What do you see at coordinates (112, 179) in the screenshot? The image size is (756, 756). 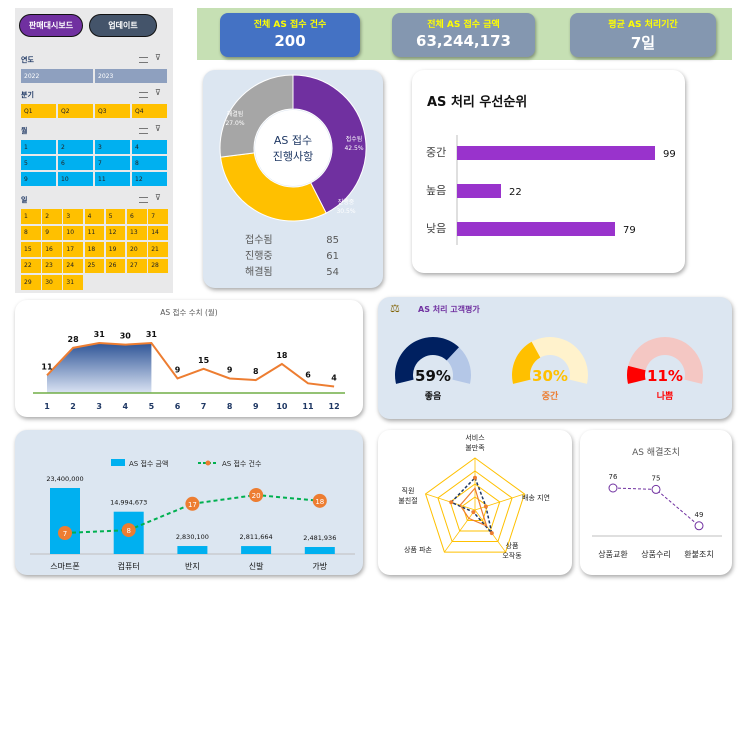 I see `month-slicer-item: 11` at bounding box center [112, 179].